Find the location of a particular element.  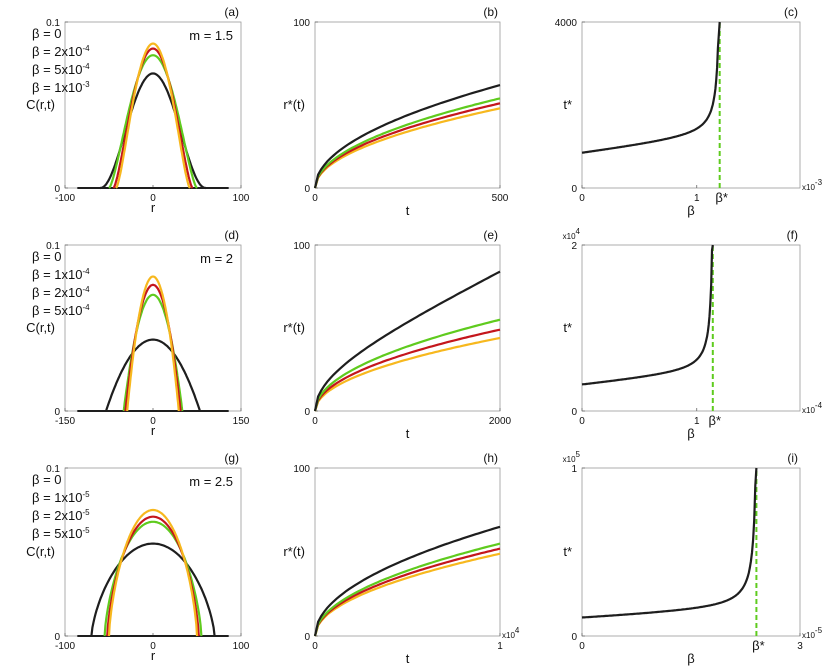

panel-label: (e) is located at coordinates (490, 235).